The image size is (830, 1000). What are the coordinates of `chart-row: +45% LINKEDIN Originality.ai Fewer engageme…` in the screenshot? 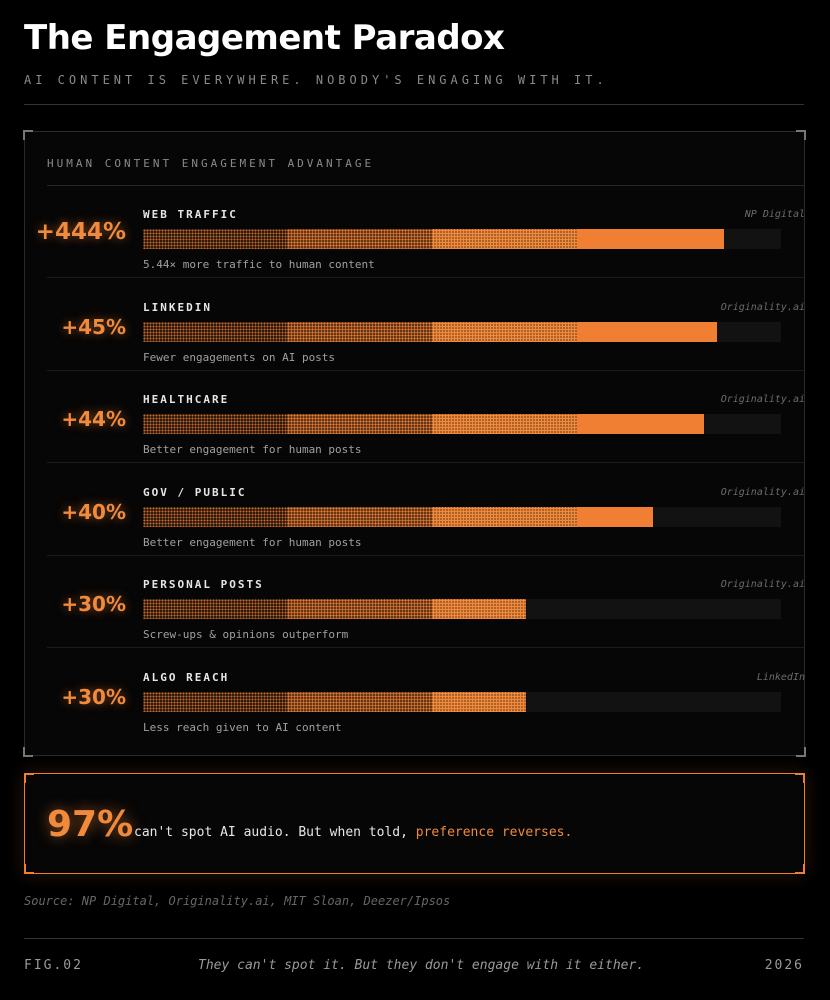 It's located at (414, 325).